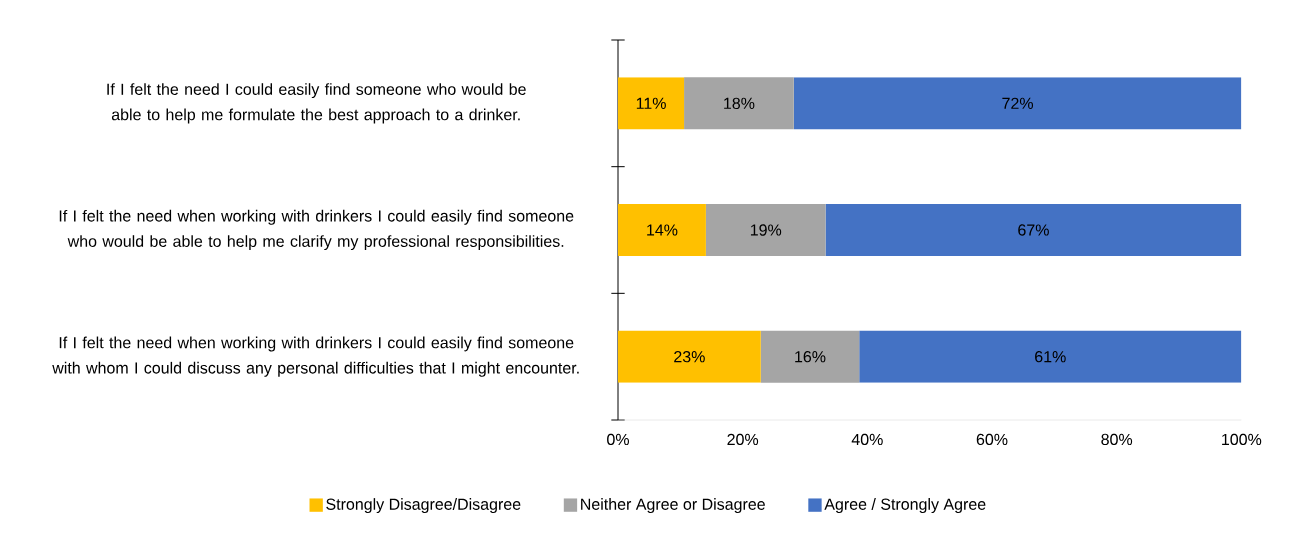 The width and height of the screenshot is (1294, 537). What do you see at coordinates (905, 506) in the screenshot?
I see `legend-label: Agree / Strongly Agree` at bounding box center [905, 506].